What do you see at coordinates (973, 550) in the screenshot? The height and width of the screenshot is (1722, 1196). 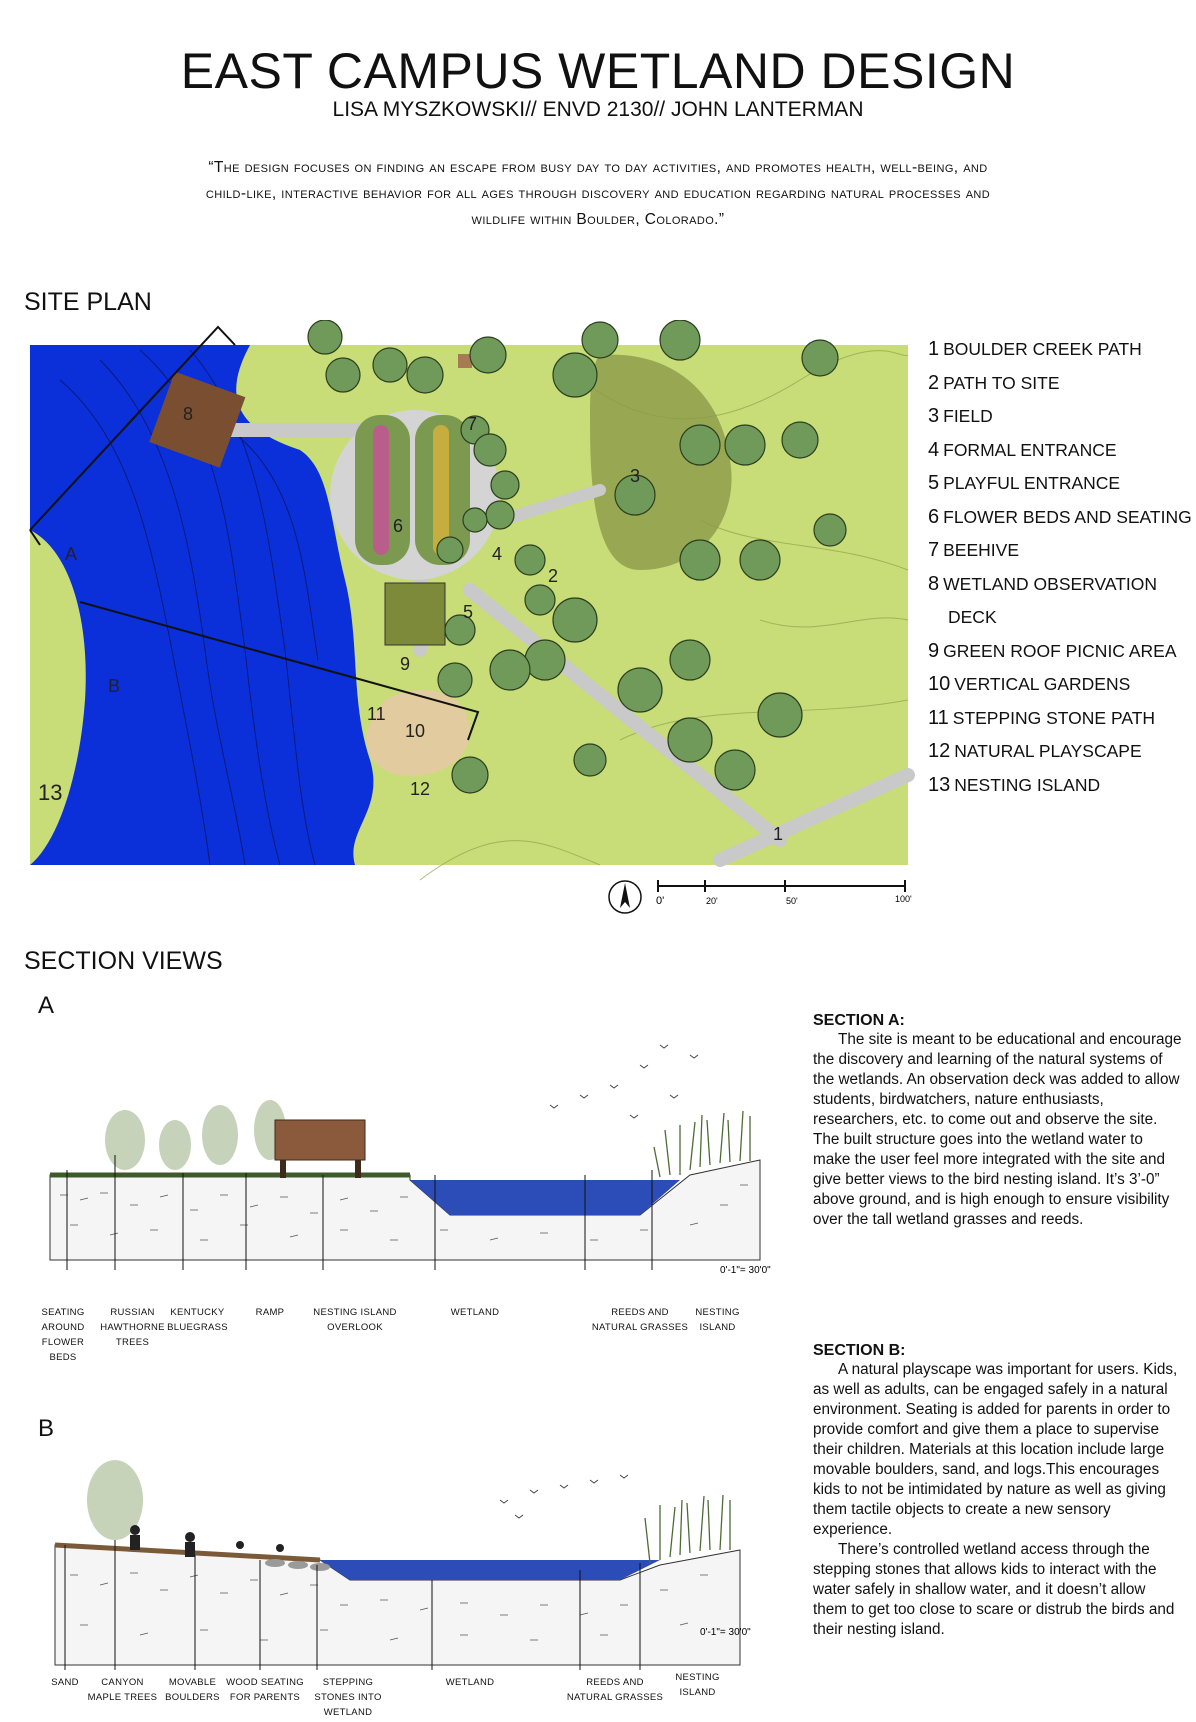 I see `legend-item: 7 BEEHIVE` at bounding box center [973, 550].